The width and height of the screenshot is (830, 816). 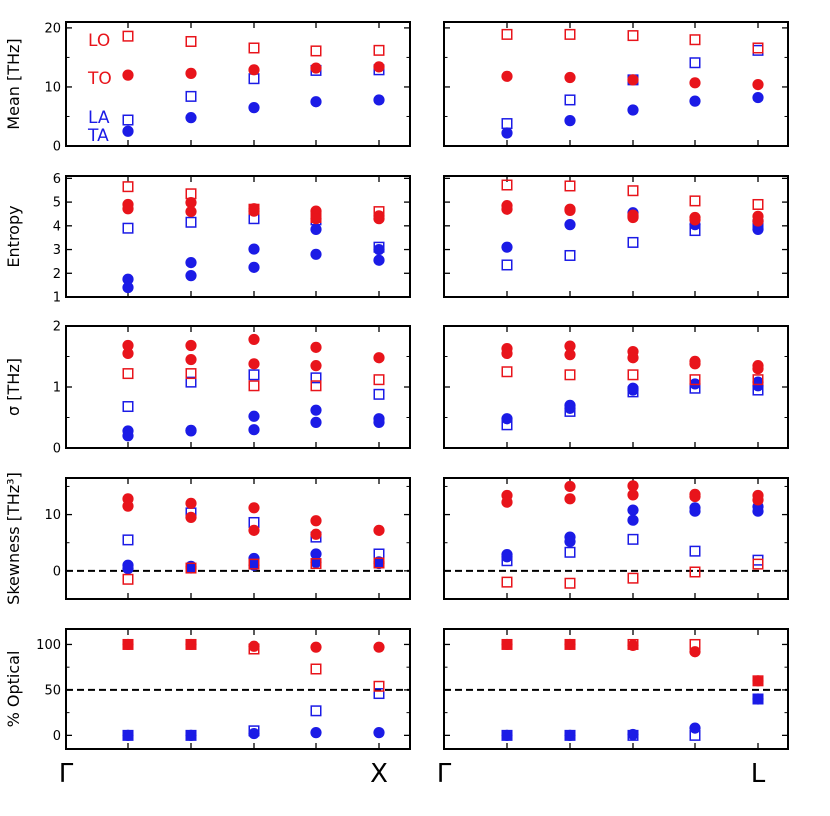 What do you see at coordinates (223, 689) in the screenshot?
I see `panel-r4-c0: 0 50 100` at bounding box center [223, 689].